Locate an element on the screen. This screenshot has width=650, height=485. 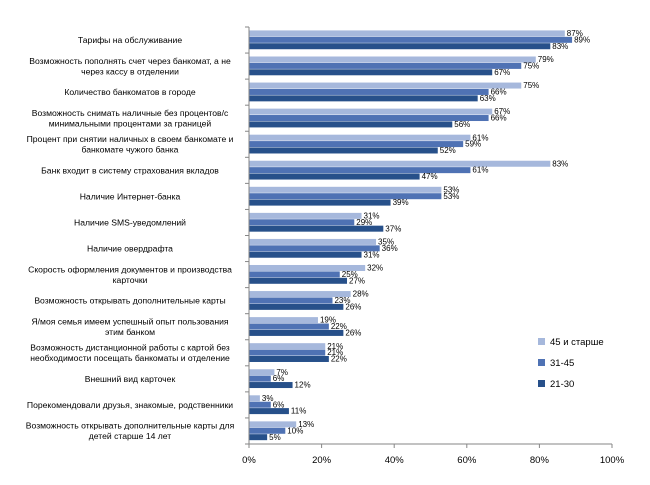
value-label: 6% is located at coordinates (279, 404).